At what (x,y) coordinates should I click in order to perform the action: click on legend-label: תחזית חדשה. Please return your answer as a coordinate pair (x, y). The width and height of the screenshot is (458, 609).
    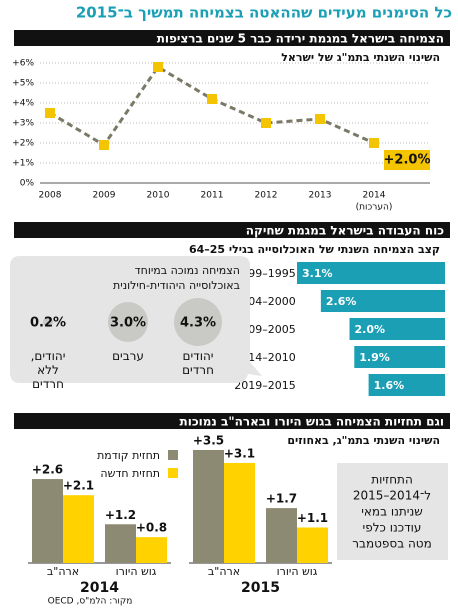
    Looking at the image, I should click on (130, 473).